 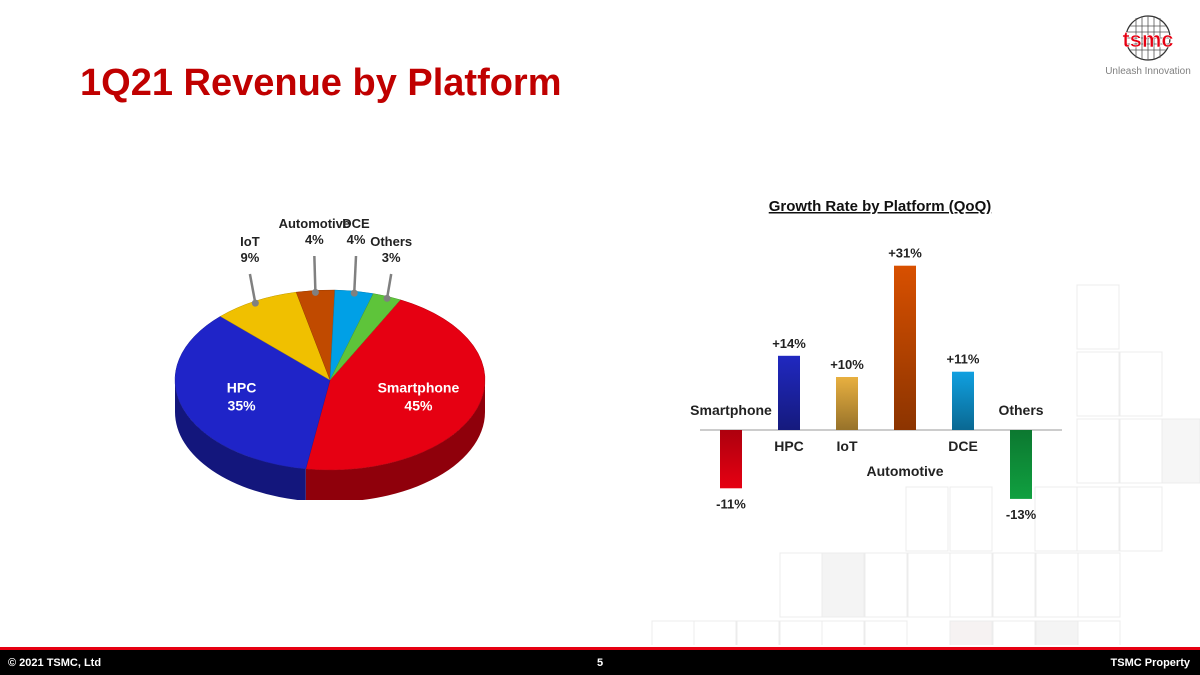 I want to click on pie-leader-dot-dce, so click(x=354, y=293).